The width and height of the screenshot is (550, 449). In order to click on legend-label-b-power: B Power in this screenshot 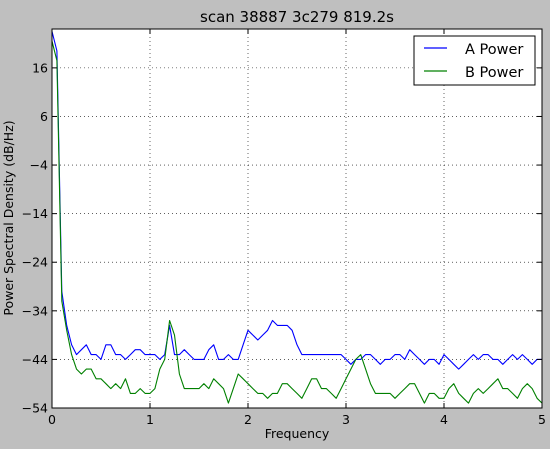, I will do `click(494, 73)`.